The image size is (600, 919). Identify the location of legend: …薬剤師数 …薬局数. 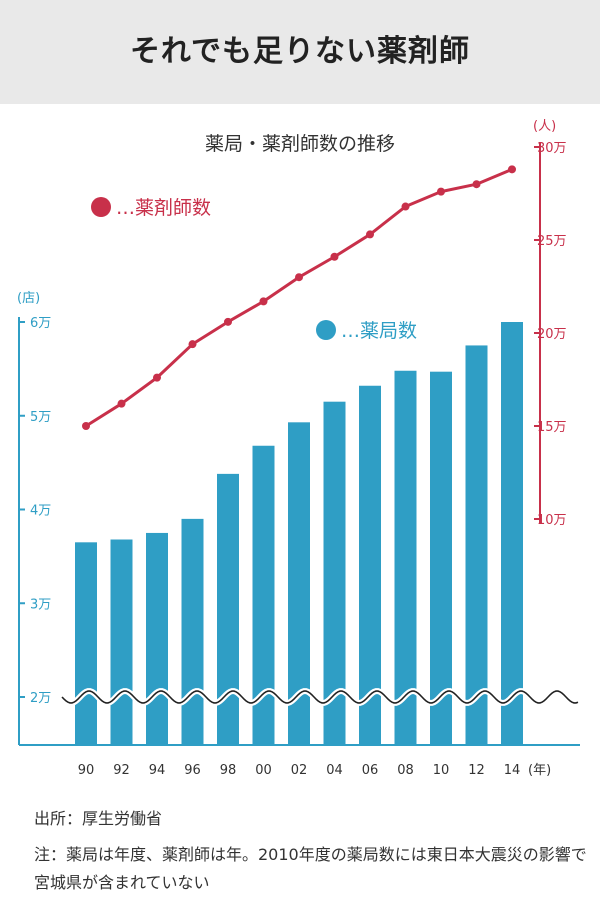
(254, 269).